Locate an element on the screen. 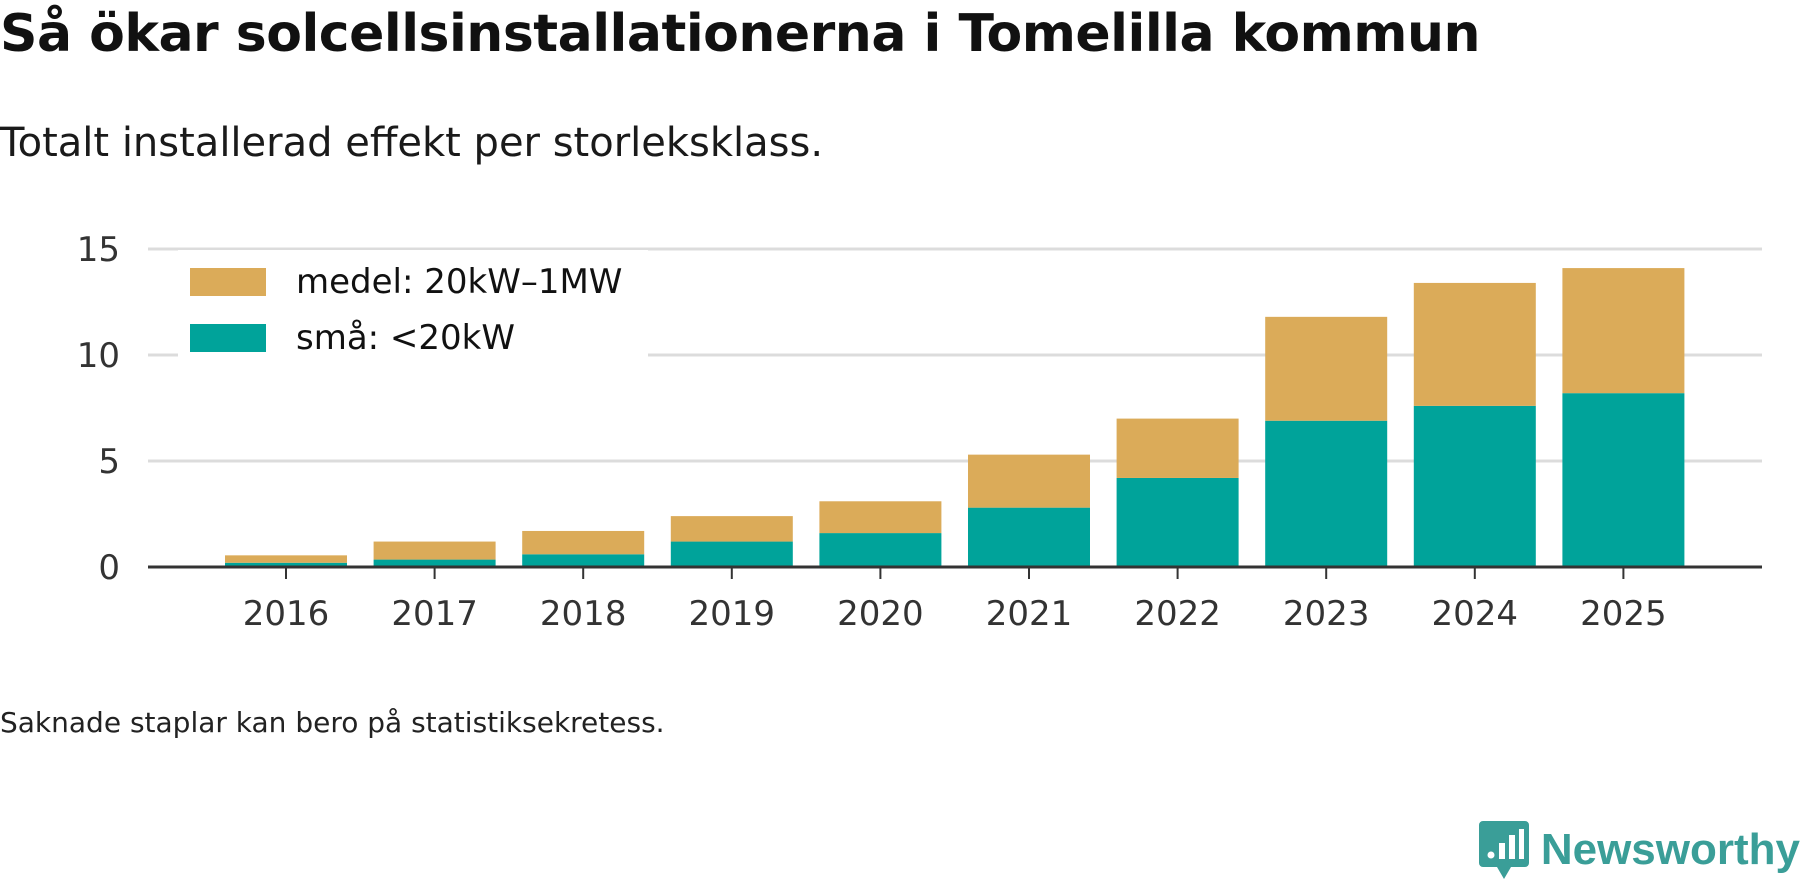  bar-medel-2024 is located at coordinates (1474, 344).